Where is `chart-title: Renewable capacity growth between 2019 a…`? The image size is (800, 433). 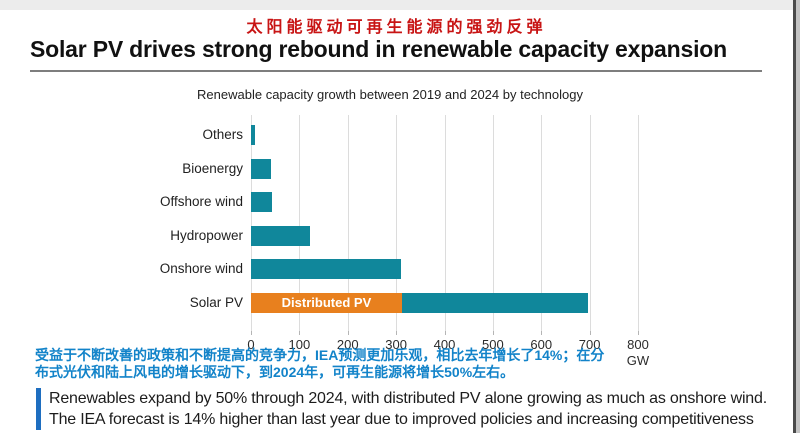
chart-title: Renewable capacity growth between 2019 a… is located at coordinates (390, 94).